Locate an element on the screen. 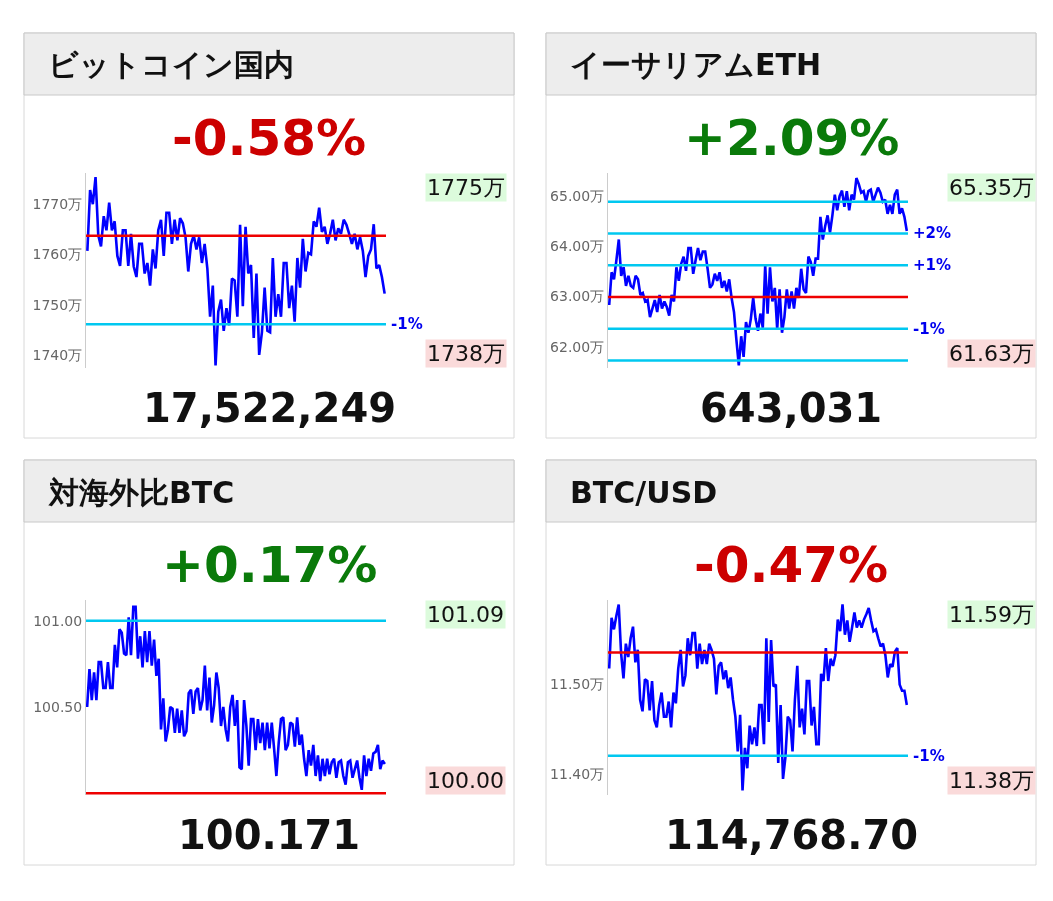 This screenshot has width=1053, height=901. text: 65.35万 is located at coordinates (991, 187).